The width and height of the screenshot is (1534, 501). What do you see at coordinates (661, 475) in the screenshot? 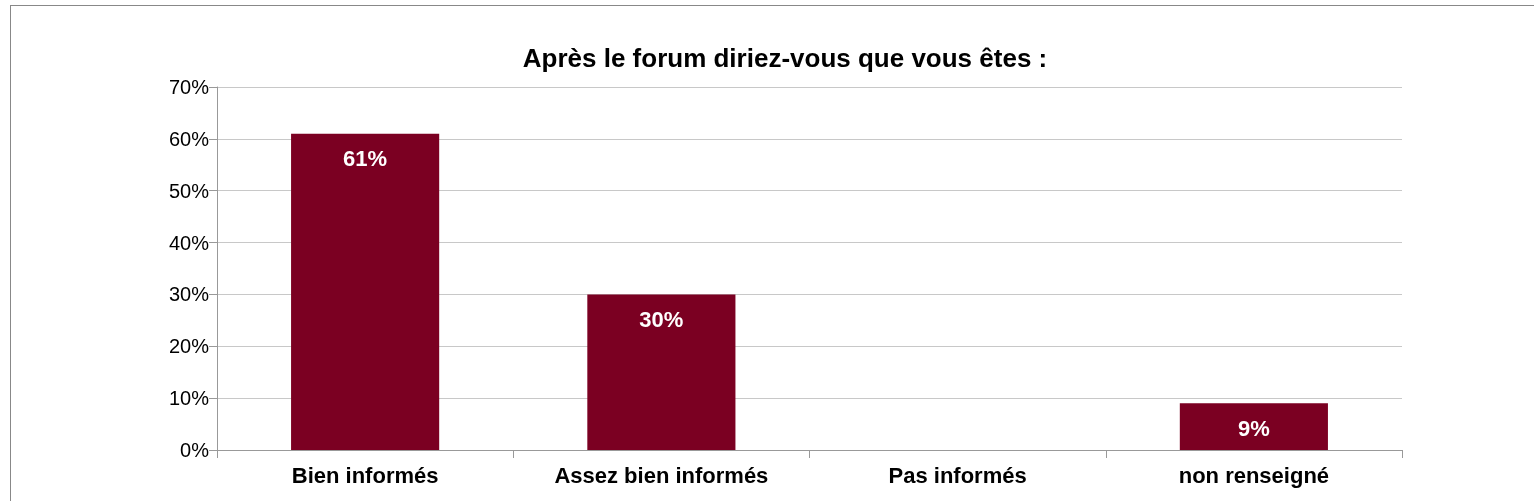
I see `x-tick-label: Assez bien informés` at bounding box center [661, 475].